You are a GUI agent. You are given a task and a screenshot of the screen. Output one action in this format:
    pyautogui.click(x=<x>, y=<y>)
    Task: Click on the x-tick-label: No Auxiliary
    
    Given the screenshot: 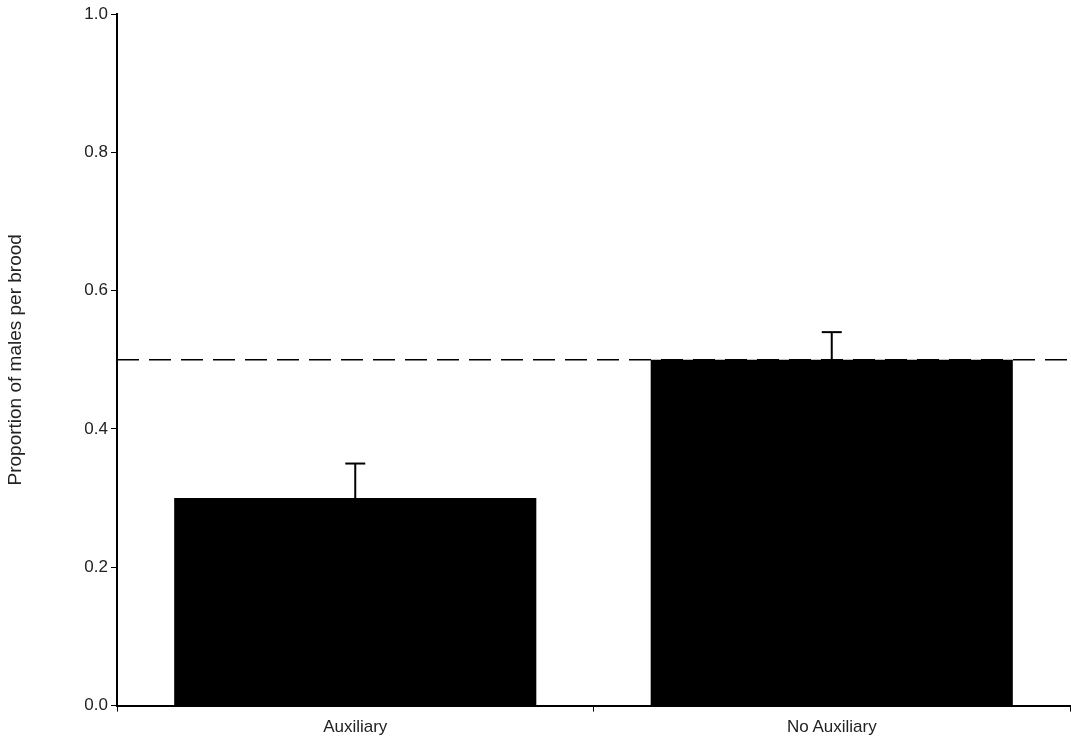 What is the action you would take?
    pyautogui.click(x=832, y=727)
    